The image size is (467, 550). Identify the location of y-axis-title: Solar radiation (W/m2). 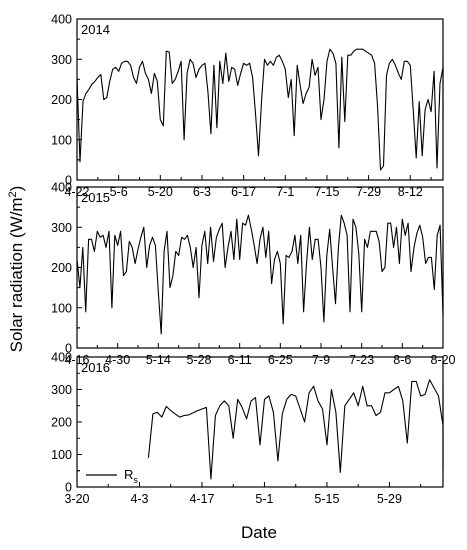
(16, 269).